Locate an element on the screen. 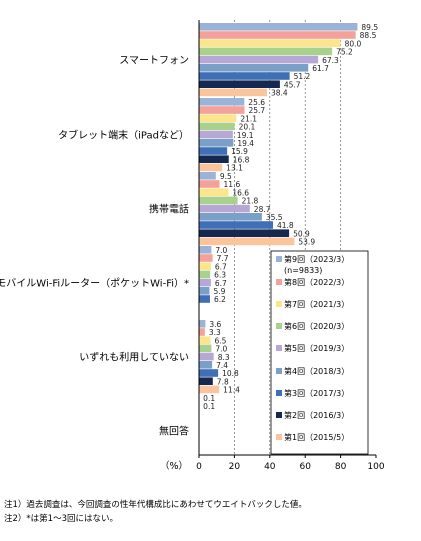 The height and width of the screenshot is (541, 421). value-label: 75.2 is located at coordinates (344, 52).